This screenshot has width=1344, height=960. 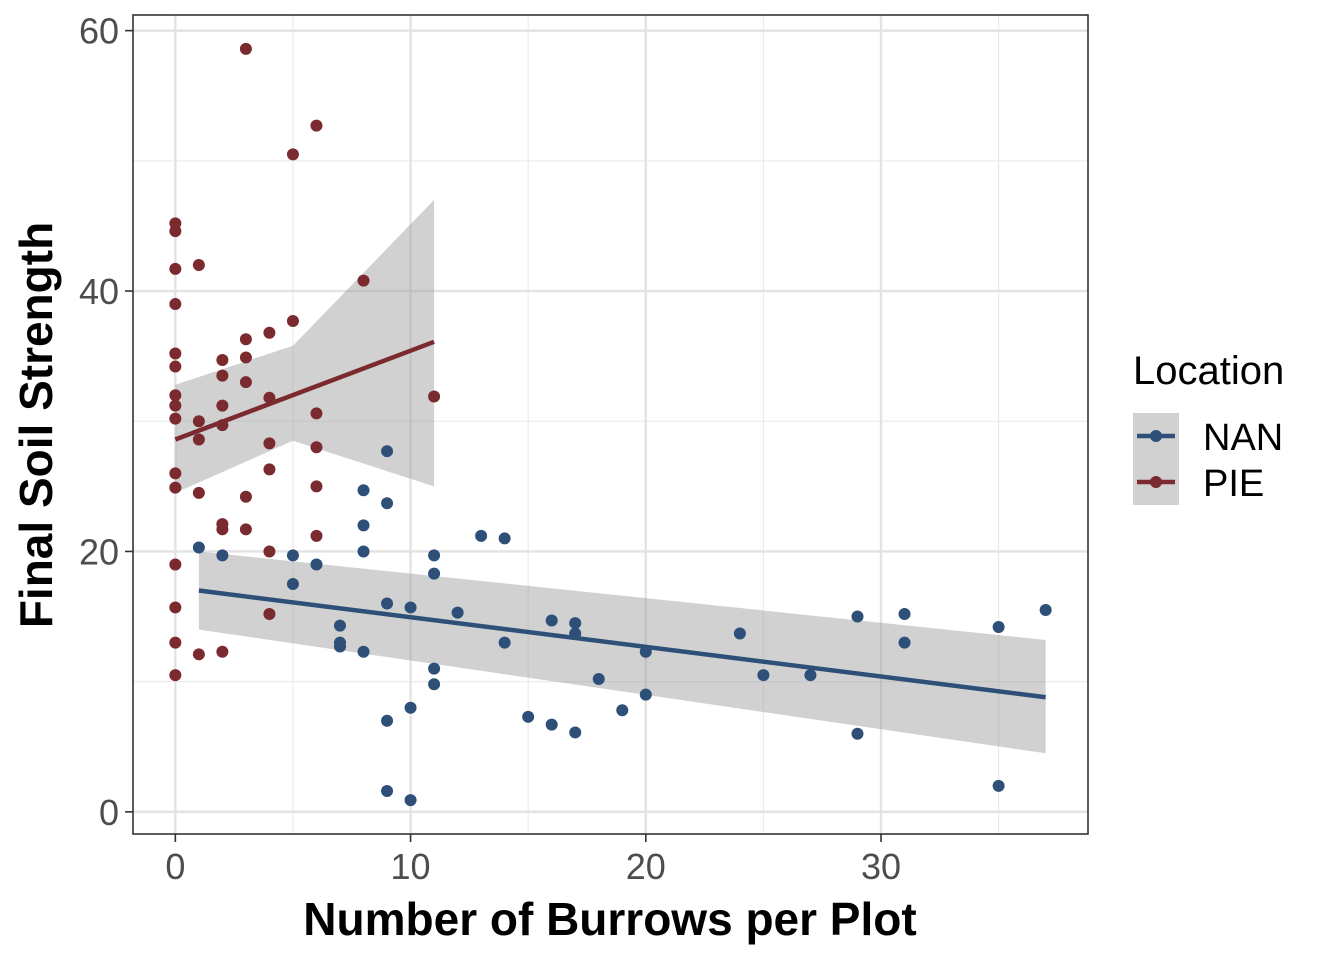 I want to click on ci-band-pie, so click(x=305, y=346).